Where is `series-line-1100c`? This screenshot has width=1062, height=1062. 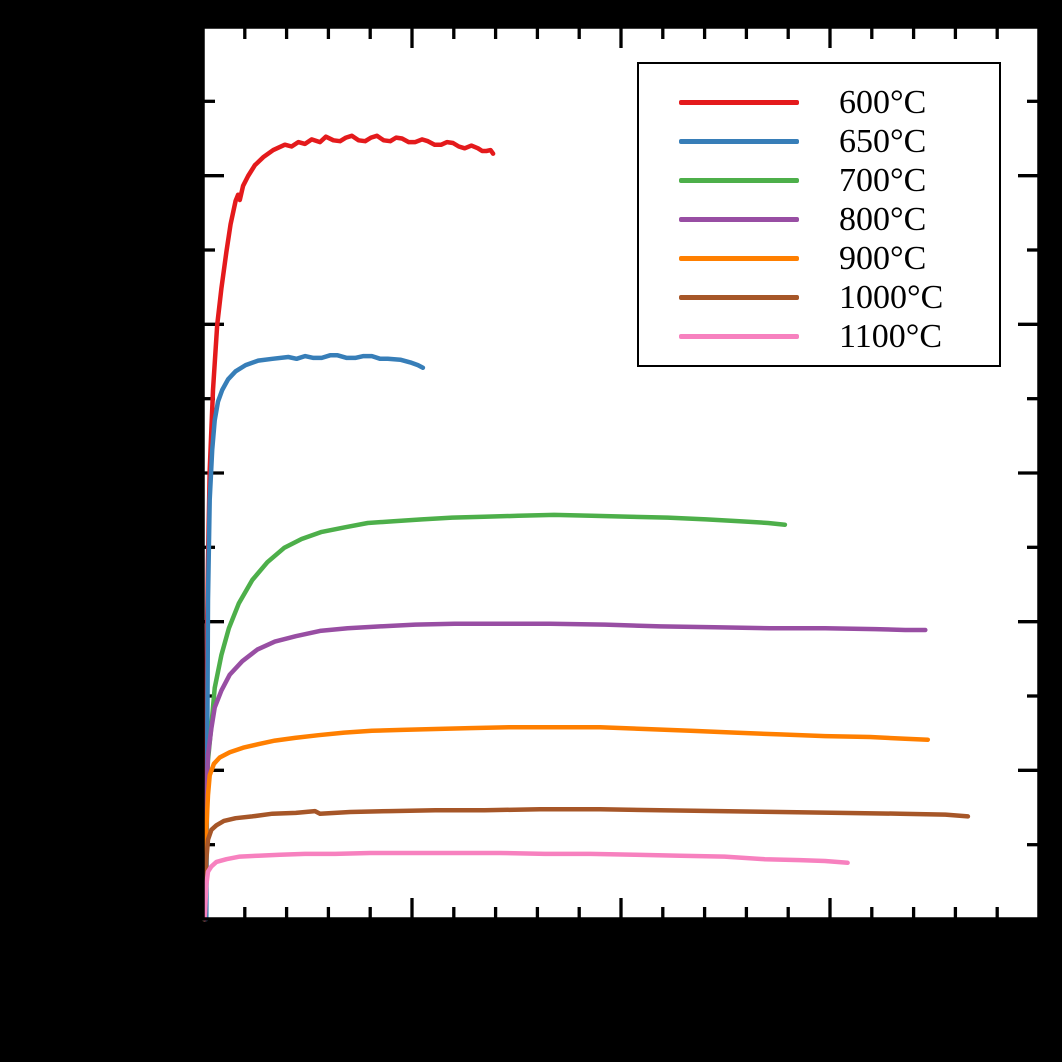 series-line-1100c is located at coordinates (526, 886).